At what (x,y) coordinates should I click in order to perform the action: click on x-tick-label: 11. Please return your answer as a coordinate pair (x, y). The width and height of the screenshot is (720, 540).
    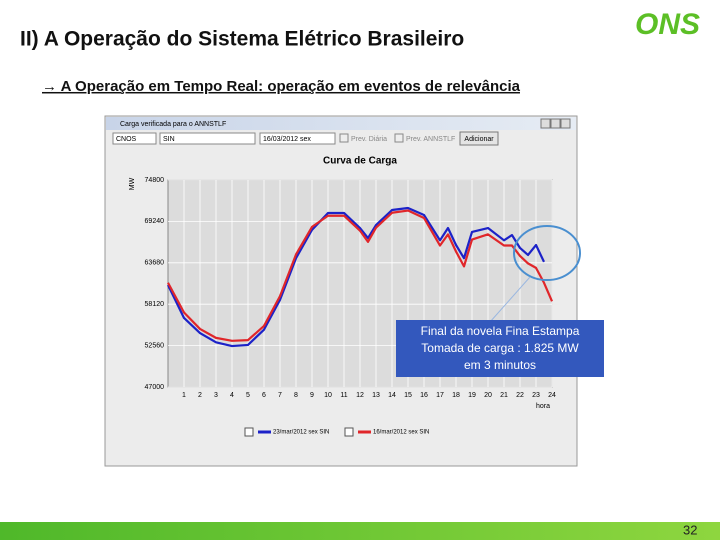
    Looking at the image, I should click on (343, 395).